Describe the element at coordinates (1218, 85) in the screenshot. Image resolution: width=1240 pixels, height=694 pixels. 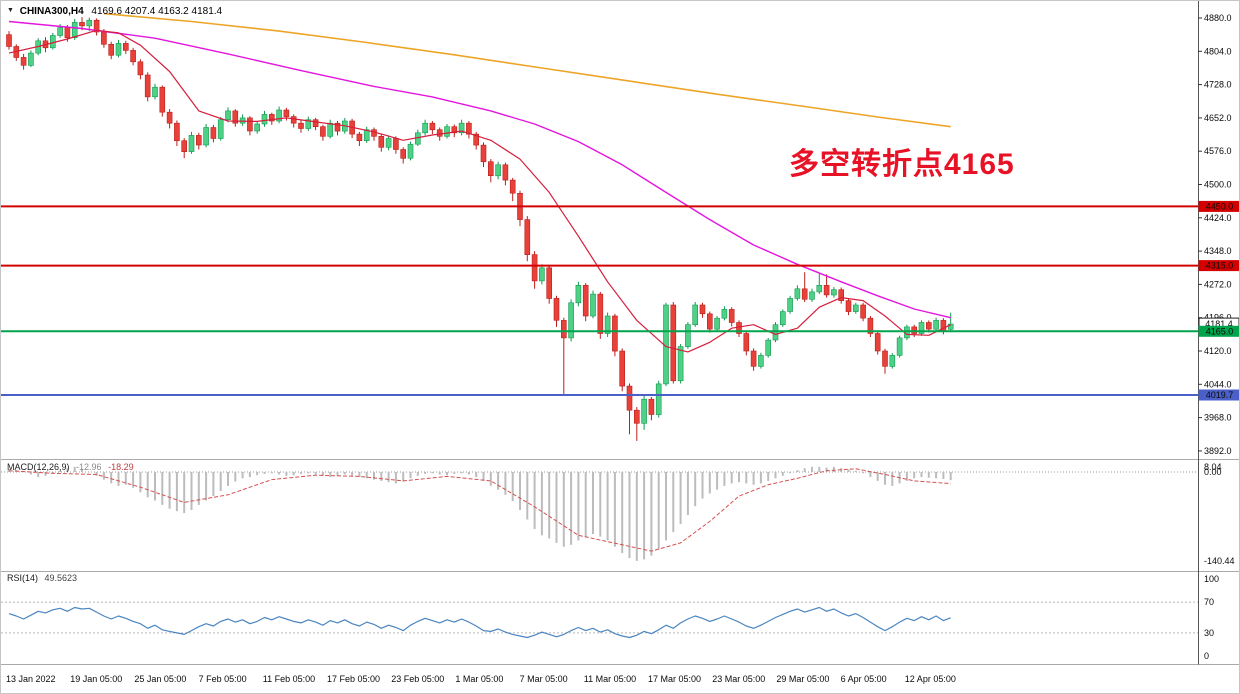
I see `price-tick-label: 4728.0` at that location.